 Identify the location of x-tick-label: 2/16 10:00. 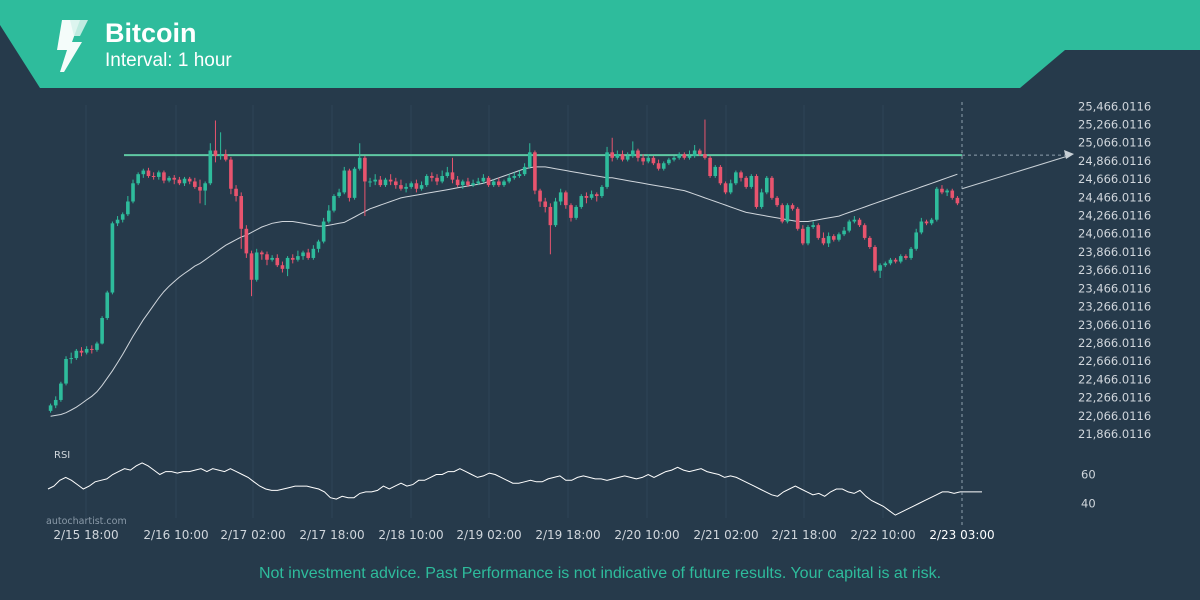
(175, 535).